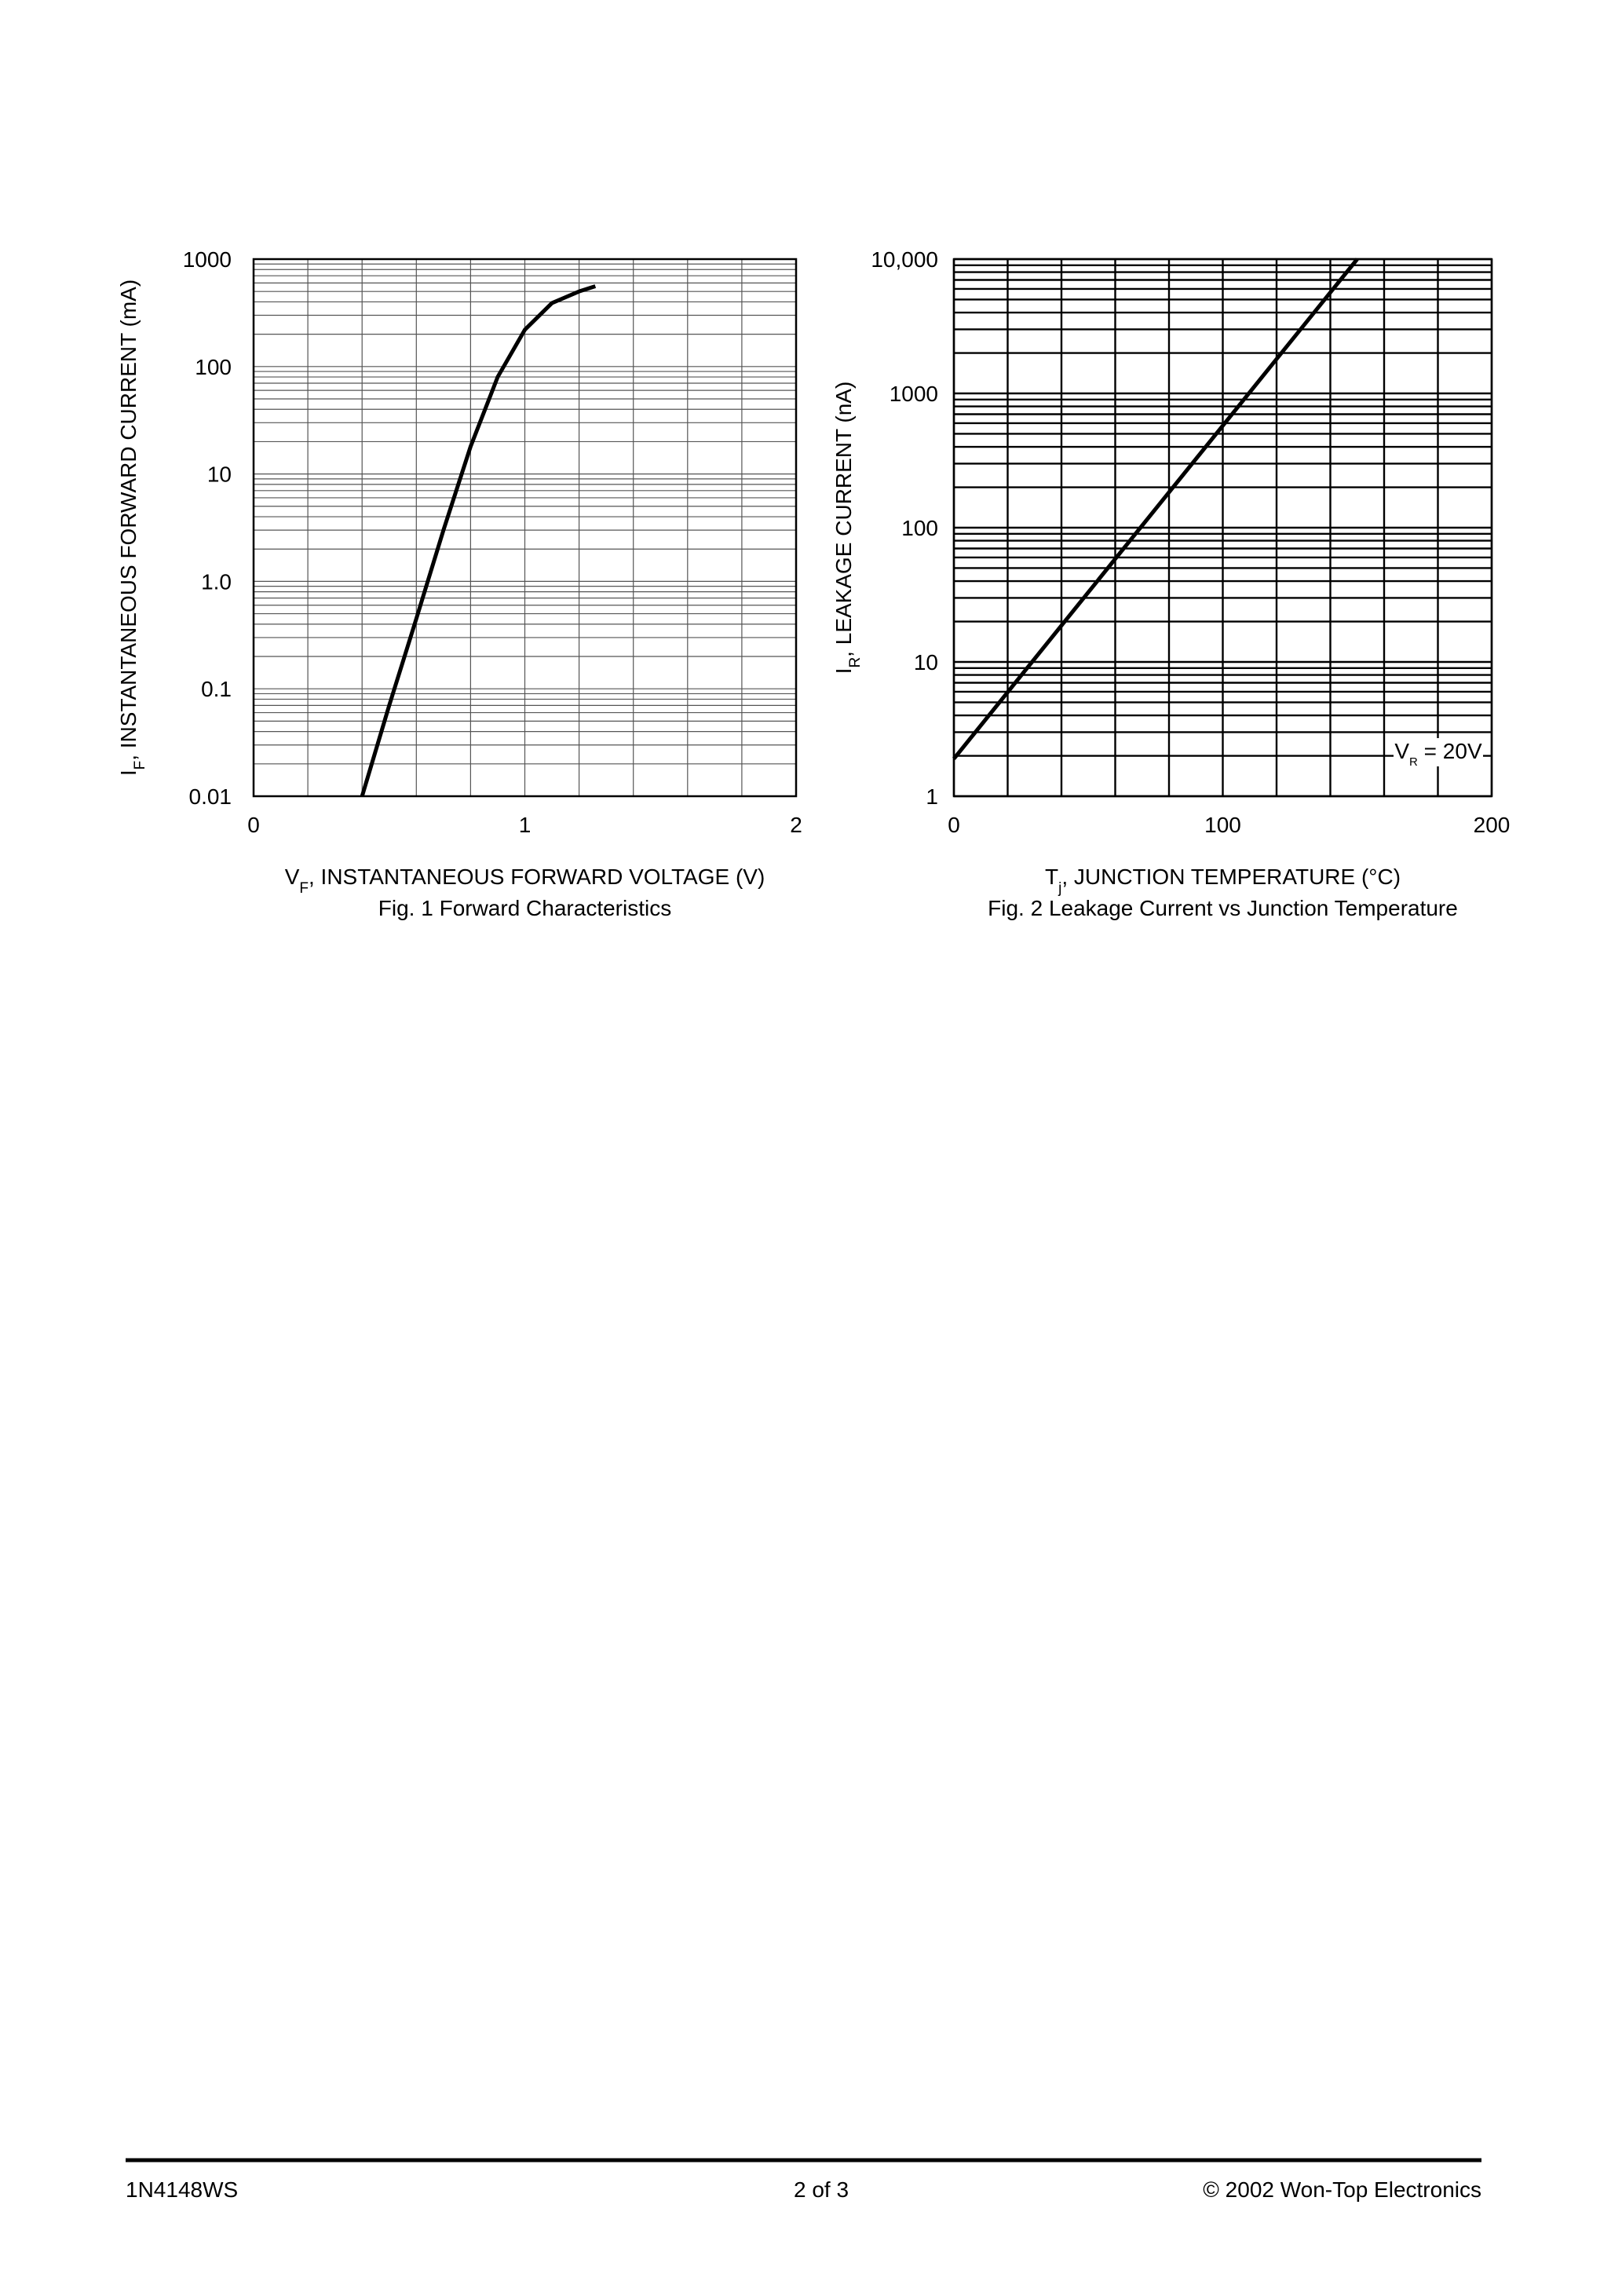  What do you see at coordinates (216, 689) in the screenshot?
I see `y-tick-label: 0.1` at bounding box center [216, 689].